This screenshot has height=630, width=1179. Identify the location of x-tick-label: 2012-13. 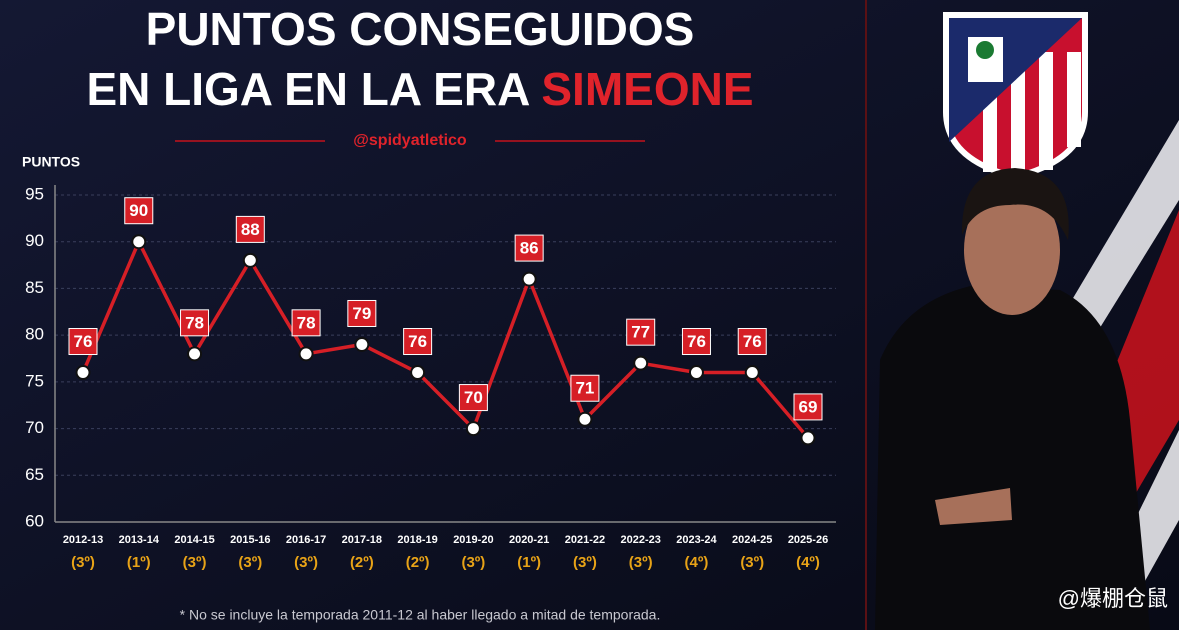
(83, 540).